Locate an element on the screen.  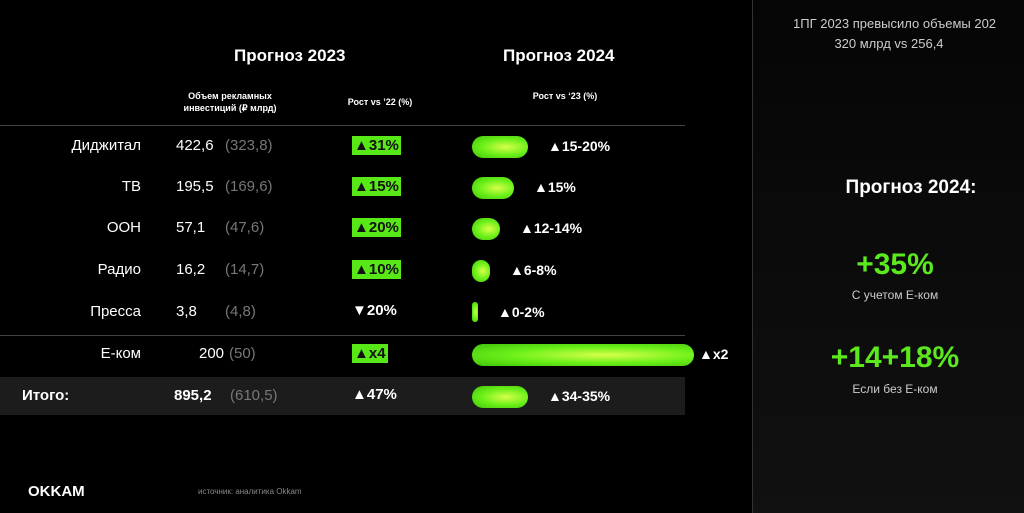
row-label: Радио is located at coordinates (119, 269).